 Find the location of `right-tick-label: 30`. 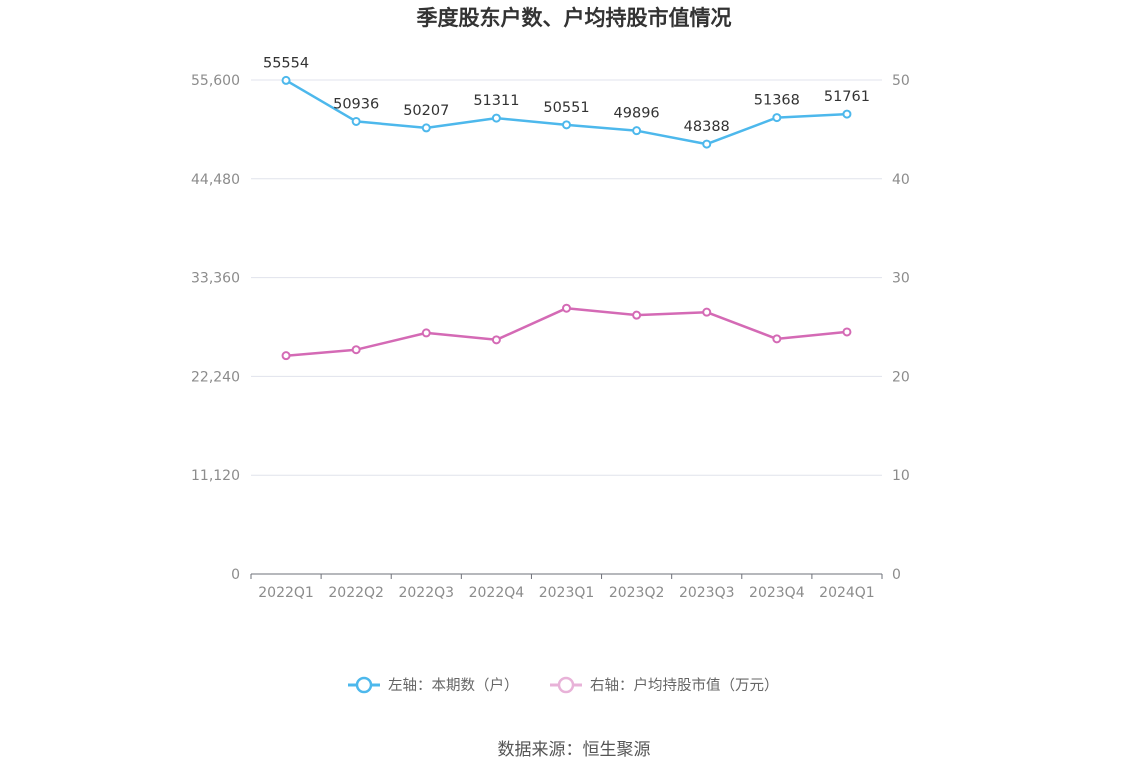

right-tick-label: 30 is located at coordinates (901, 279).